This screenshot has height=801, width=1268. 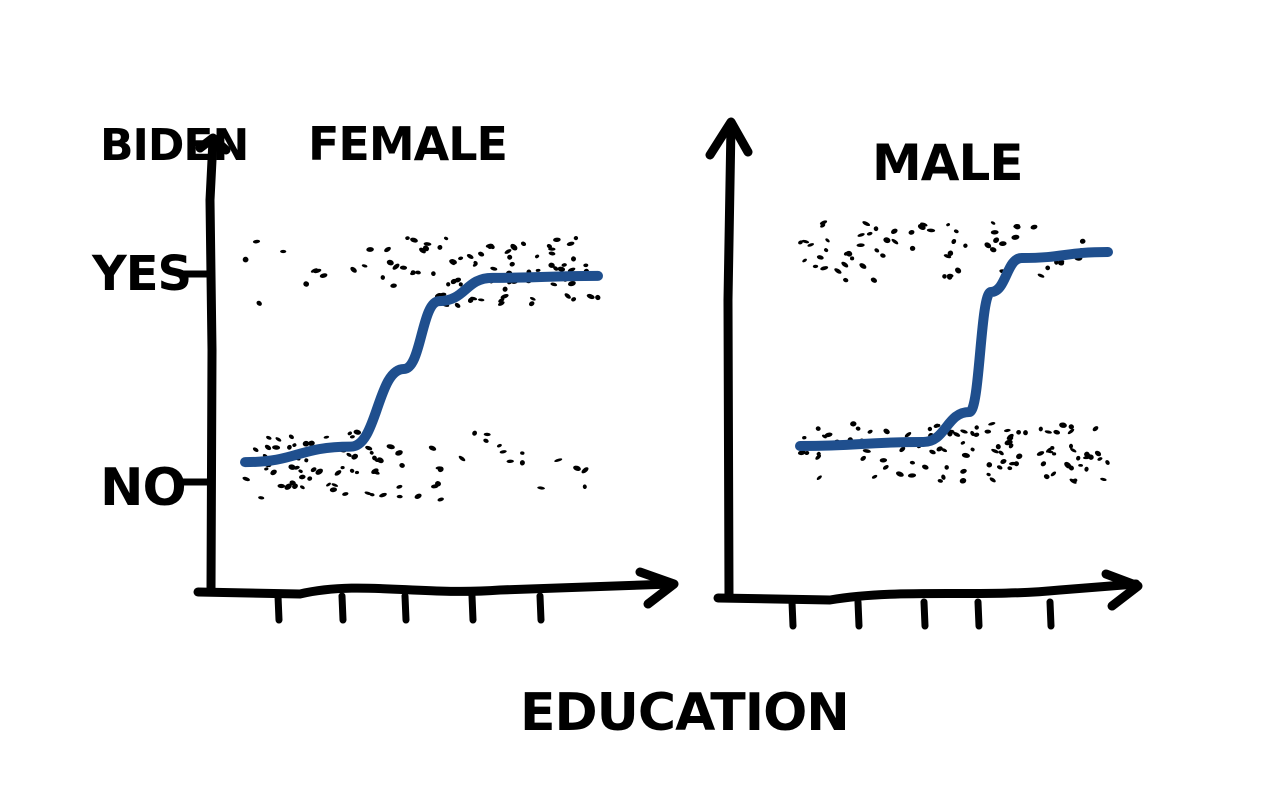 I want to click on male-logistic-curve, so click(x=954, y=349).